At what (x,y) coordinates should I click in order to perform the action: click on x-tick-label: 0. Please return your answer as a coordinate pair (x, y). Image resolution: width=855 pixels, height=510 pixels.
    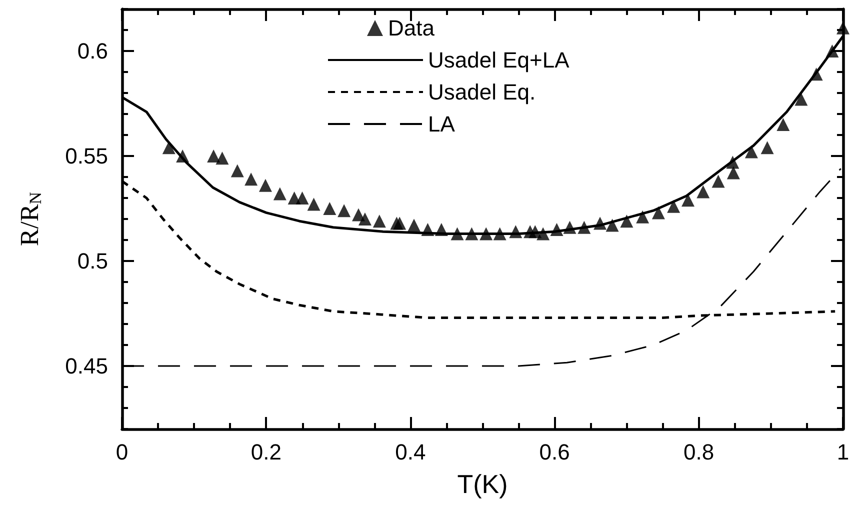
    Looking at the image, I should click on (122, 452).